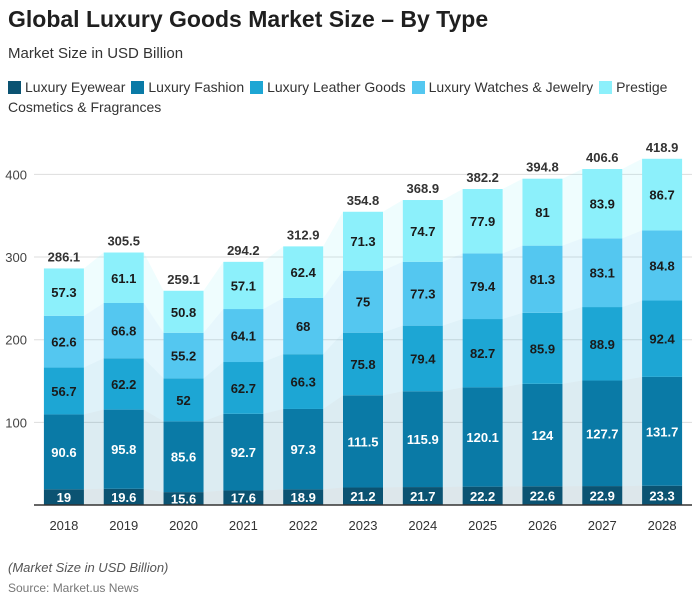 This screenshot has width=700, height=603. Describe the element at coordinates (662, 339) in the screenshot. I see `bar-value-label: 92.4` at that location.